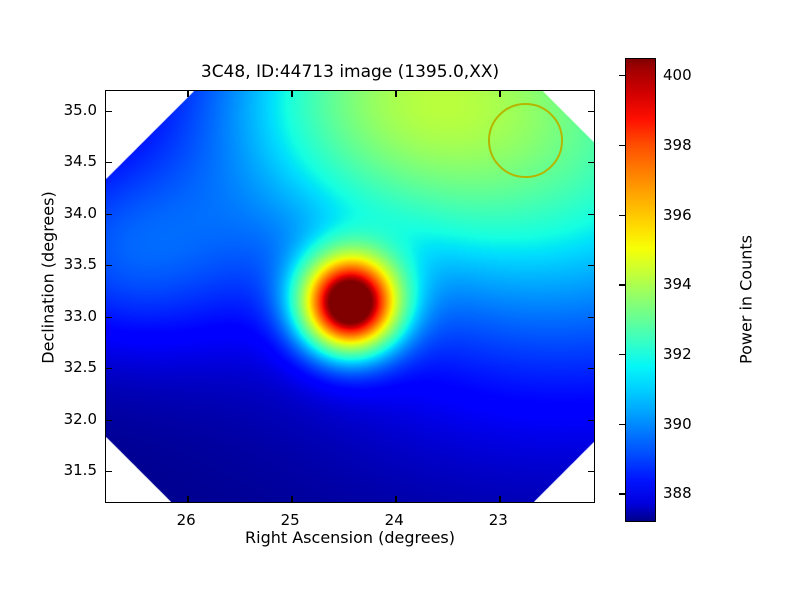  What do you see at coordinates (350, 537) in the screenshot?
I see `x-axis-label: Right Ascension (degrees)` at bounding box center [350, 537].